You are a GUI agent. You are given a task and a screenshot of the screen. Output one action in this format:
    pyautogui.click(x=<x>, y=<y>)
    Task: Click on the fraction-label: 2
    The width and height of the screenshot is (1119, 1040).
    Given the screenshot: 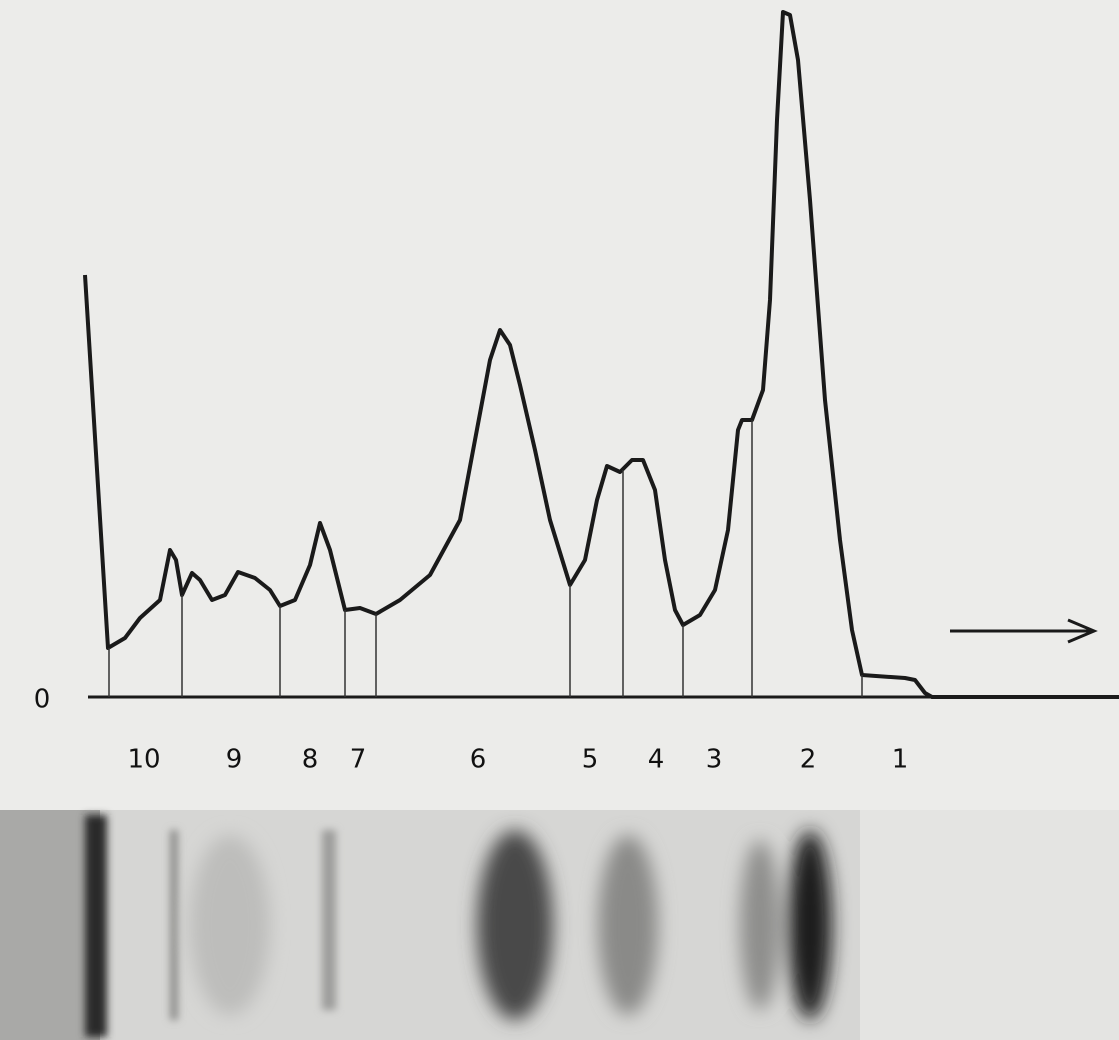 What is the action you would take?
    pyautogui.click(x=808, y=760)
    